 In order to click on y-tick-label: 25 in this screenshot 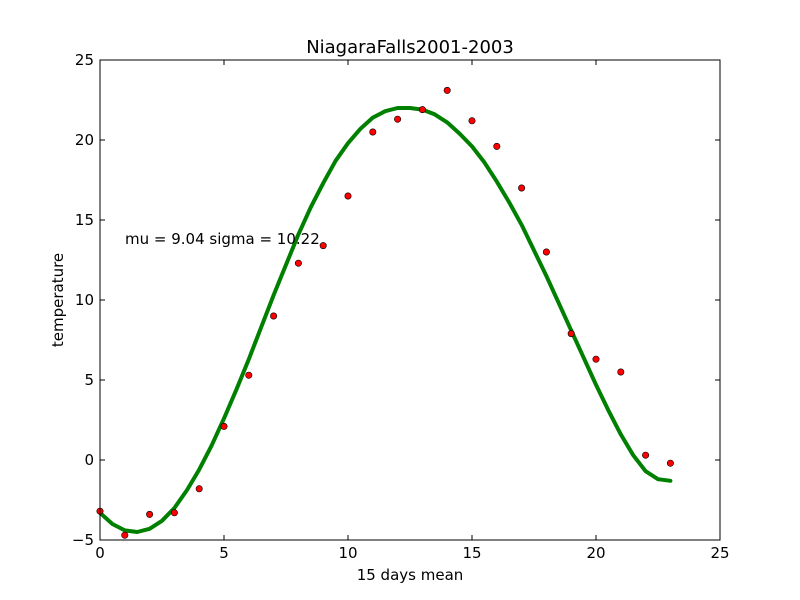, I will do `click(84, 60)`.